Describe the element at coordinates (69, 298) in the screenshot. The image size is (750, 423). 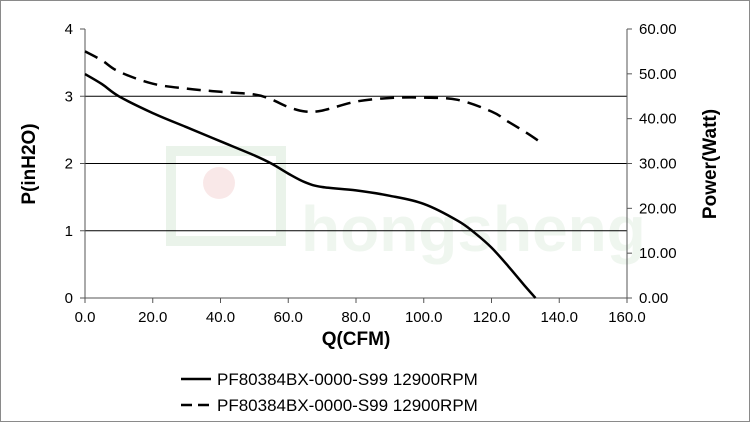
I see `y-left-tick-label-0: 0` at that location.